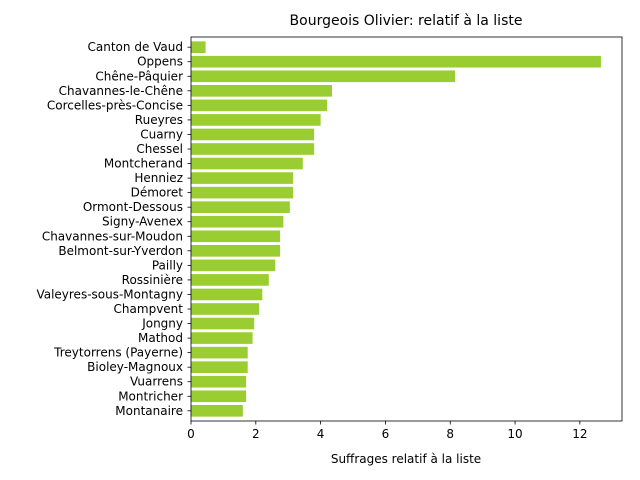  I want to click on x-tick-label: 0, so click(191, 434).